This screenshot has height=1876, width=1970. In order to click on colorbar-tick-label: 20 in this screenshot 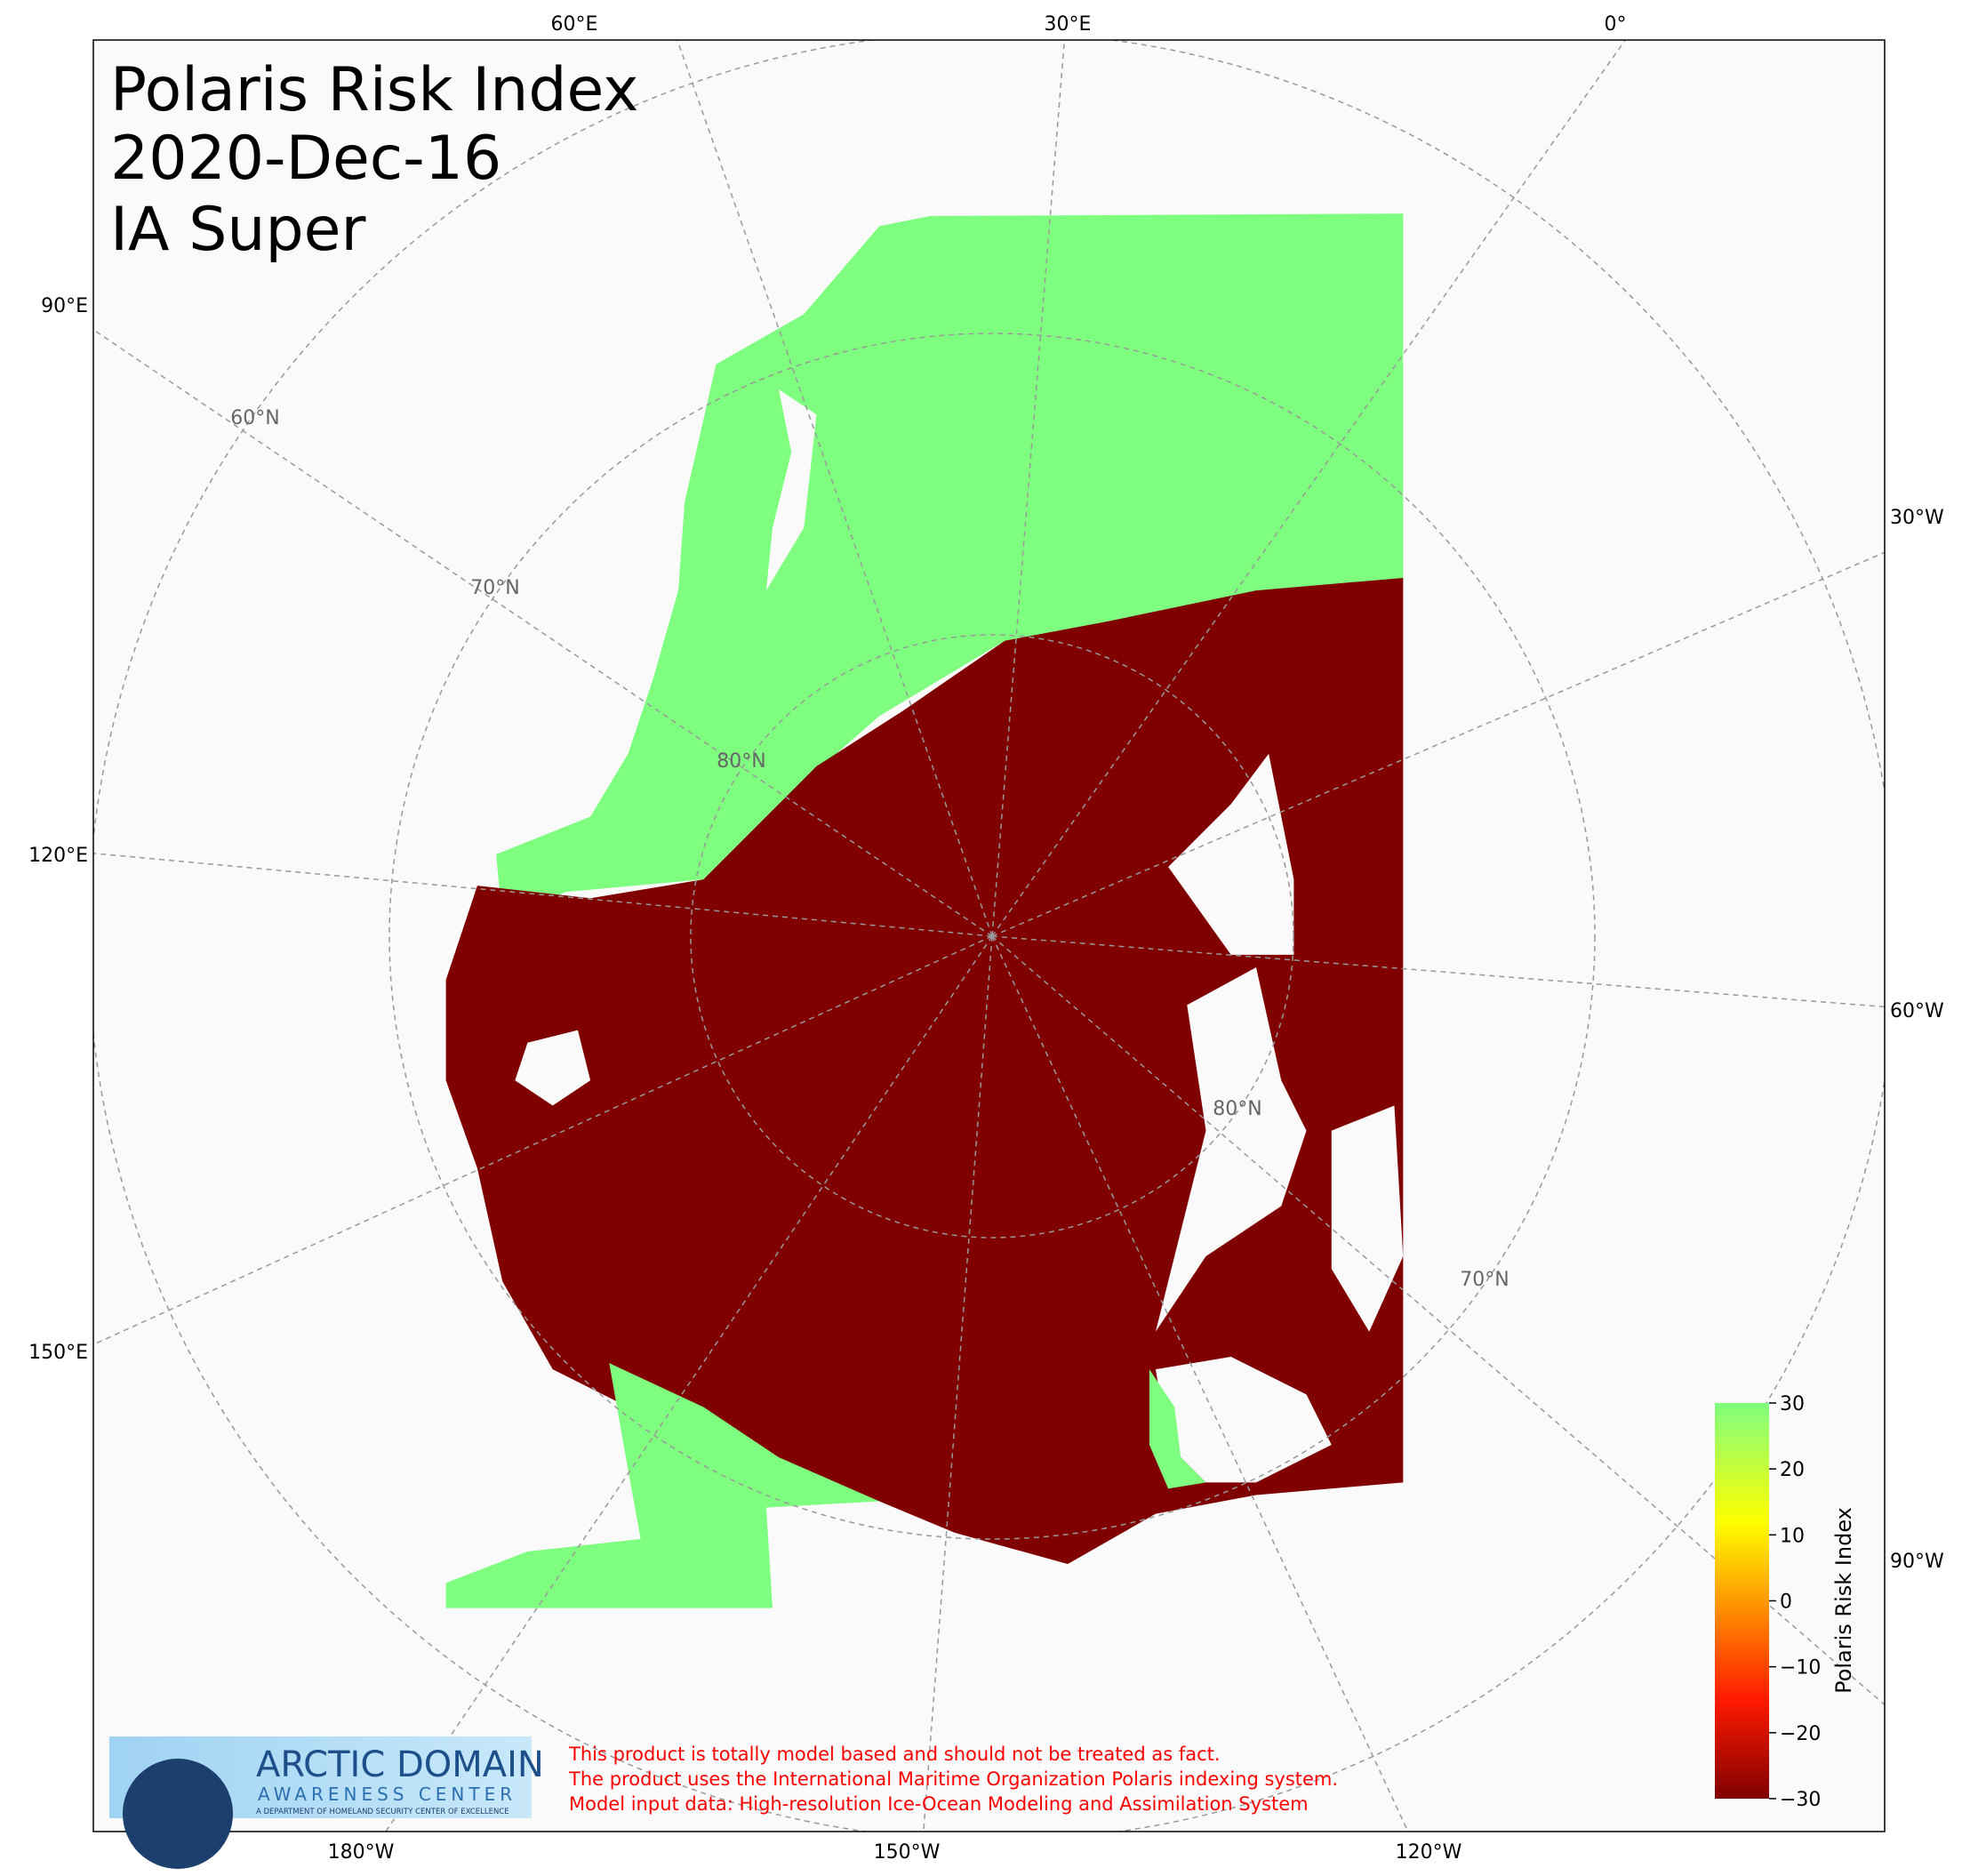, I will do `click(1792, 1470)`.